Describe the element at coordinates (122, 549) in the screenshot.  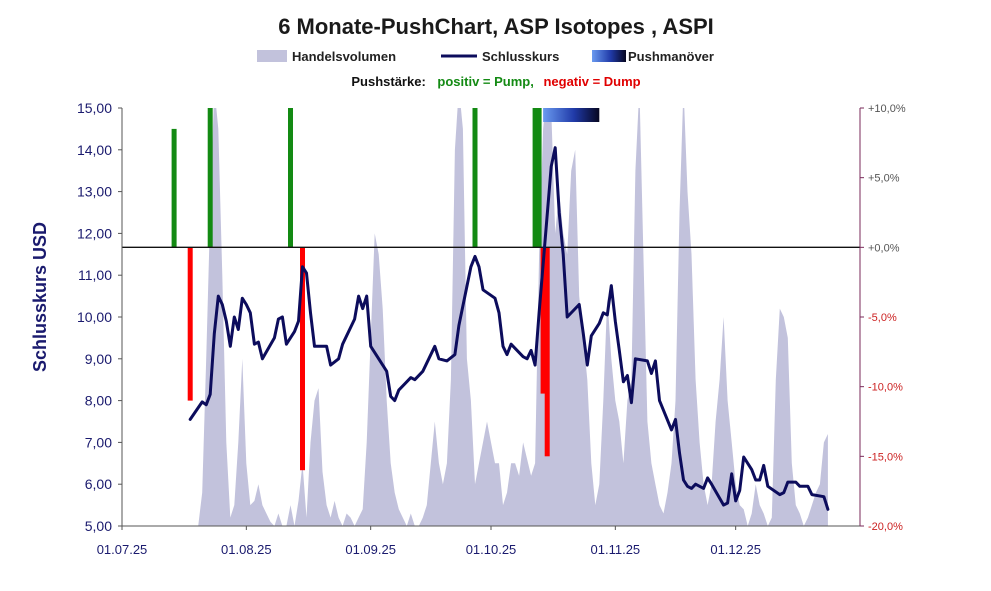
I see `x-tick-label-0: 01.07.25` at that location.